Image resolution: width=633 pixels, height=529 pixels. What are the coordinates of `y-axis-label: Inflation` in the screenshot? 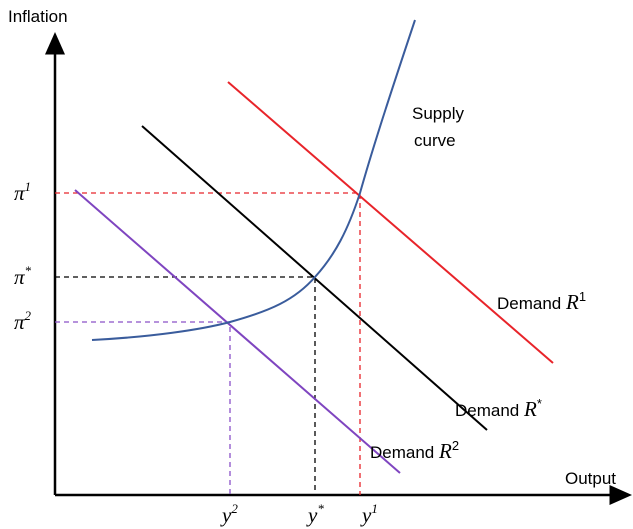 It's located at (38, 16).